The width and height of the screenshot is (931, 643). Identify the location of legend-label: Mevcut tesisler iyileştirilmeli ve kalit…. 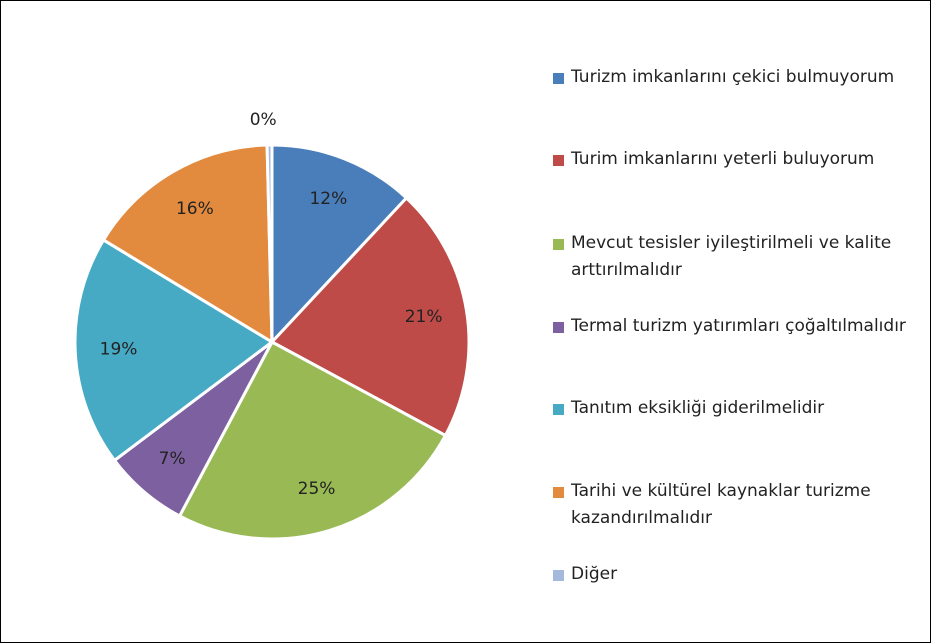
(731, 256).